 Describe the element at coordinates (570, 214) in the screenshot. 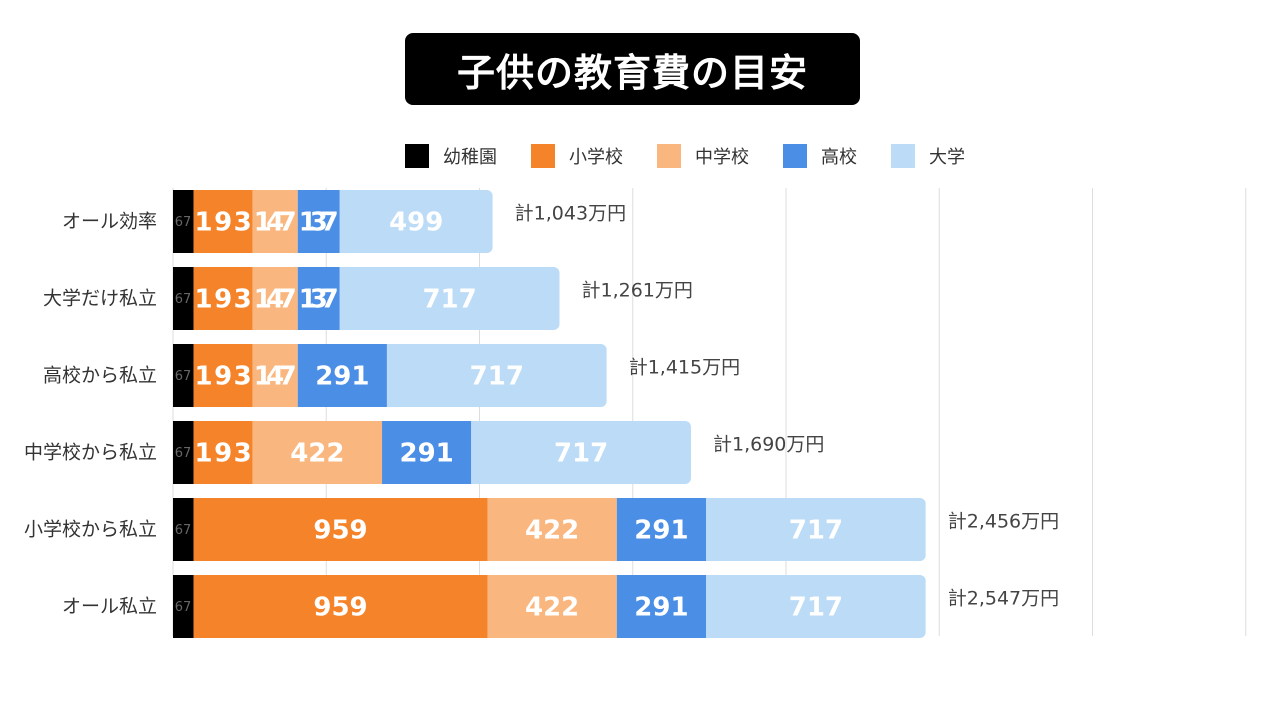

I see `total-label: 計1,043万円` at that location.